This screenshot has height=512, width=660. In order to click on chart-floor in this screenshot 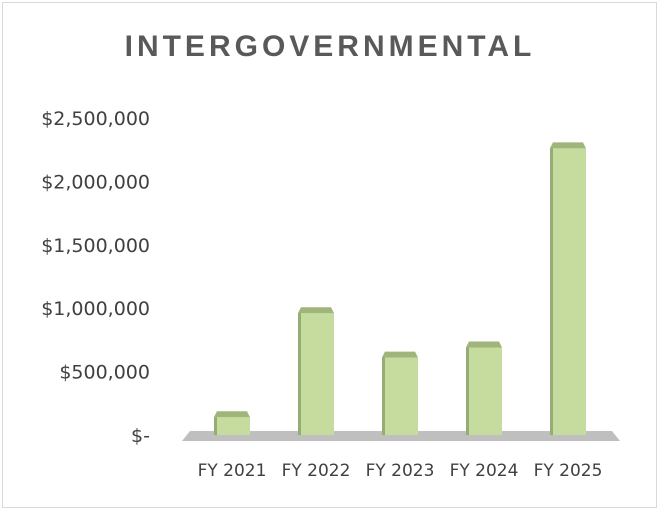, I will do `click(401, 436)`.